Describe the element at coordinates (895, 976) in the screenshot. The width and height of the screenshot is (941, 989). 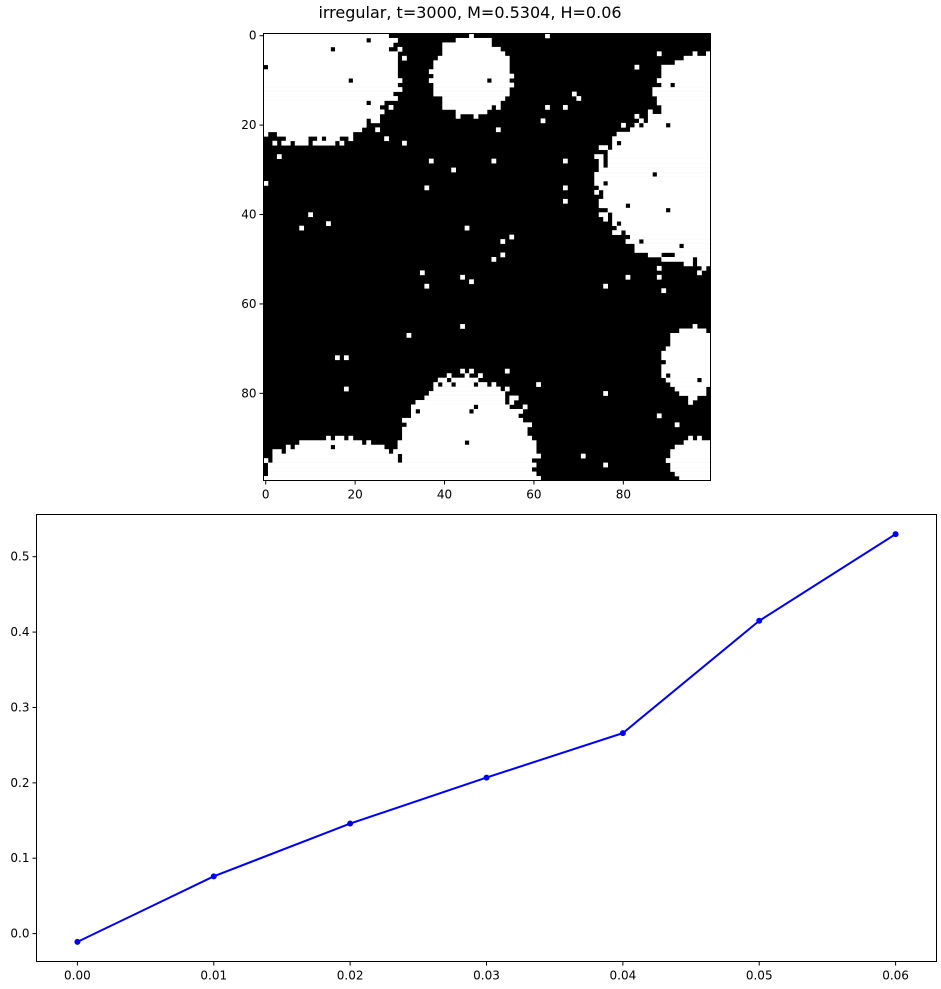
I see `line-x-tick-label: 0.06` at that location.